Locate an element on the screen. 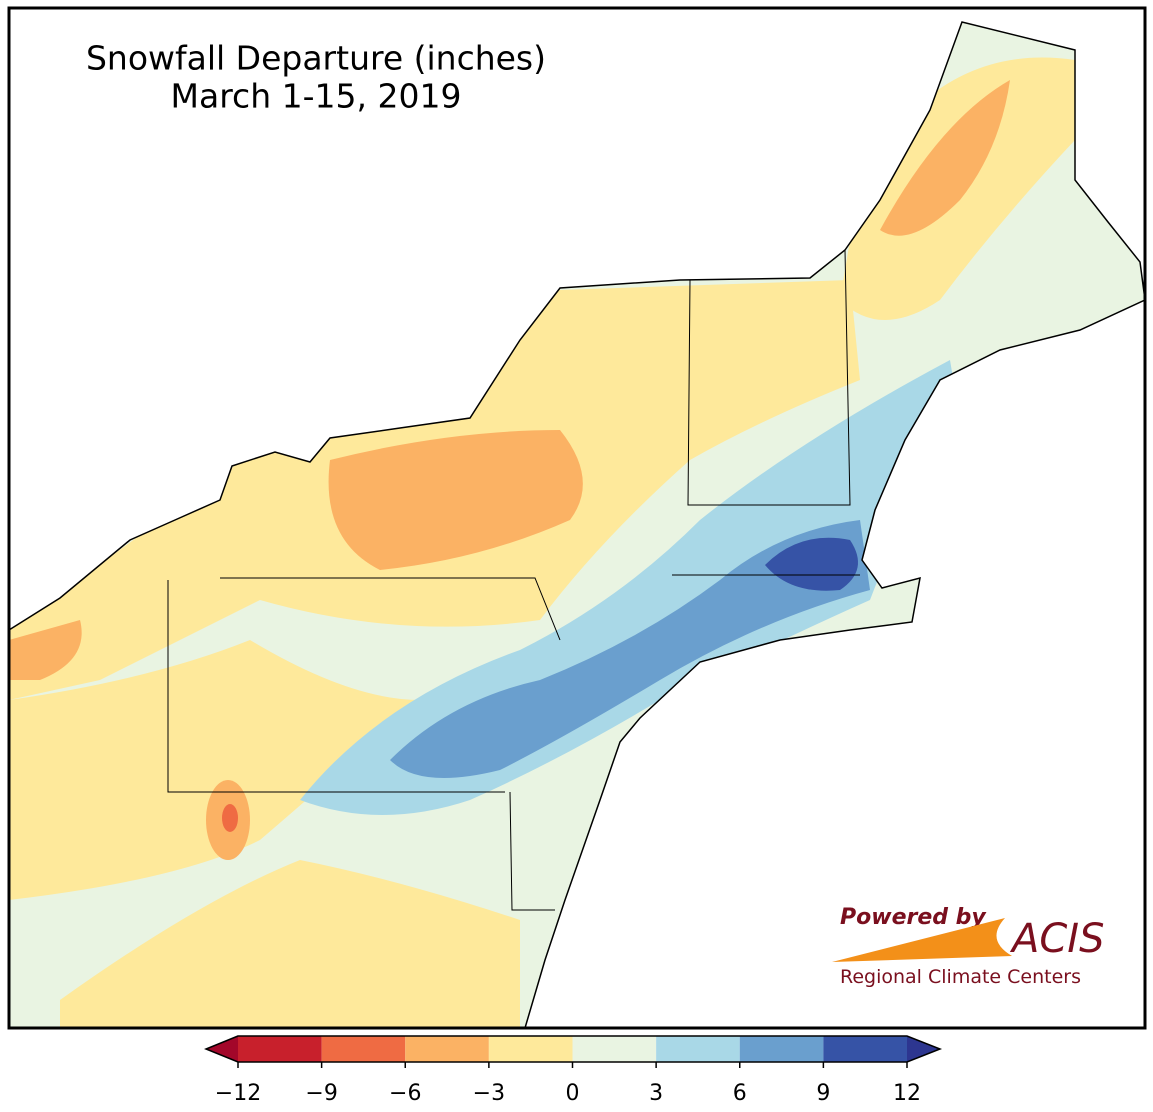 The width and height of the screenshot is (1153, 1112). logo-name: ACIS is located at coordinates (1056, 939).